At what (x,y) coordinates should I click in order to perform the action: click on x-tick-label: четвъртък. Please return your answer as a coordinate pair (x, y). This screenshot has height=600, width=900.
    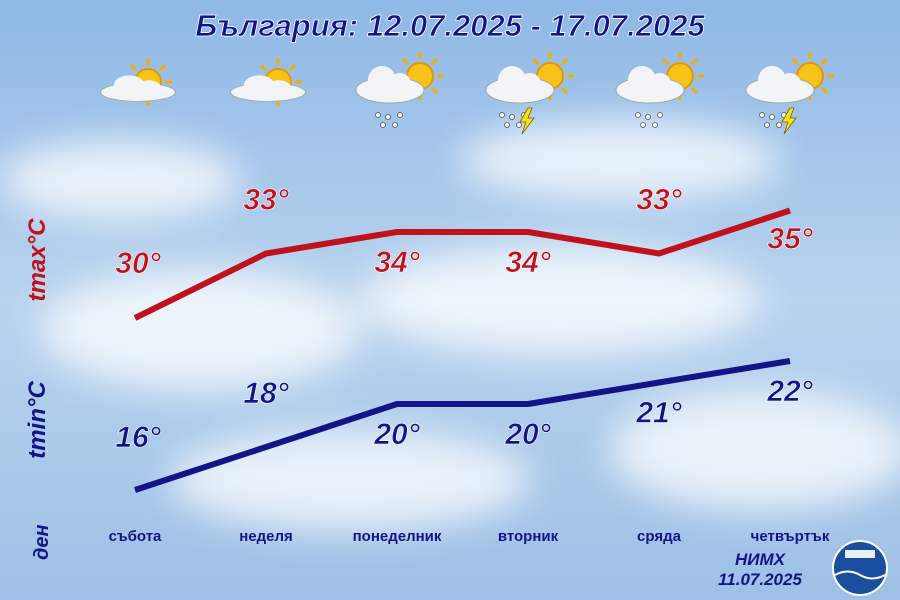
    Looking at the image, I should click on (790, 536).